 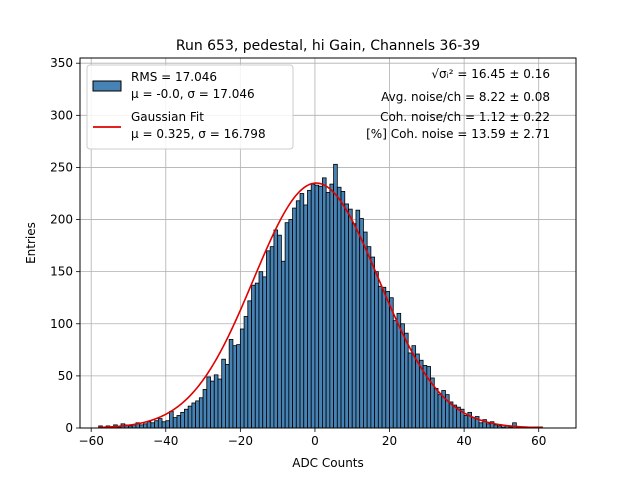 What do you see at coordinates (538, 441) in the screenshot?
I see `x-tick-label: 60` at bounding box center [538, 441].